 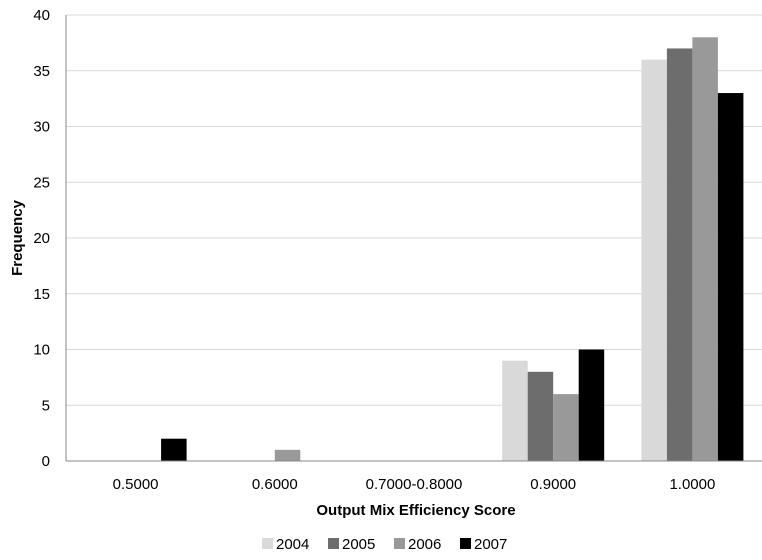 What do you see at coordinates (654, 260) in the screenshot?
I see `bar-2004-1.0000` at bounding box center [654, 260].